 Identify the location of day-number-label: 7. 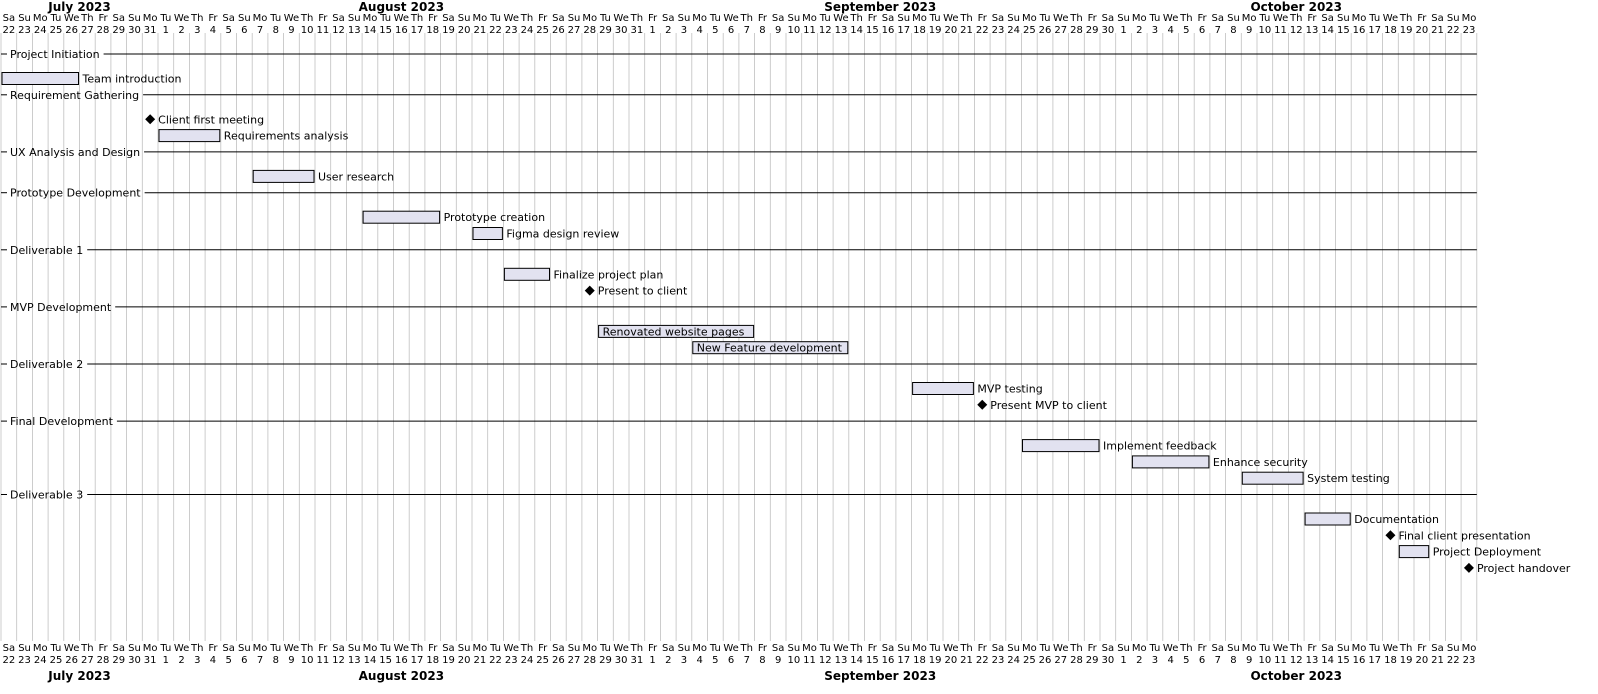
(747, 660).